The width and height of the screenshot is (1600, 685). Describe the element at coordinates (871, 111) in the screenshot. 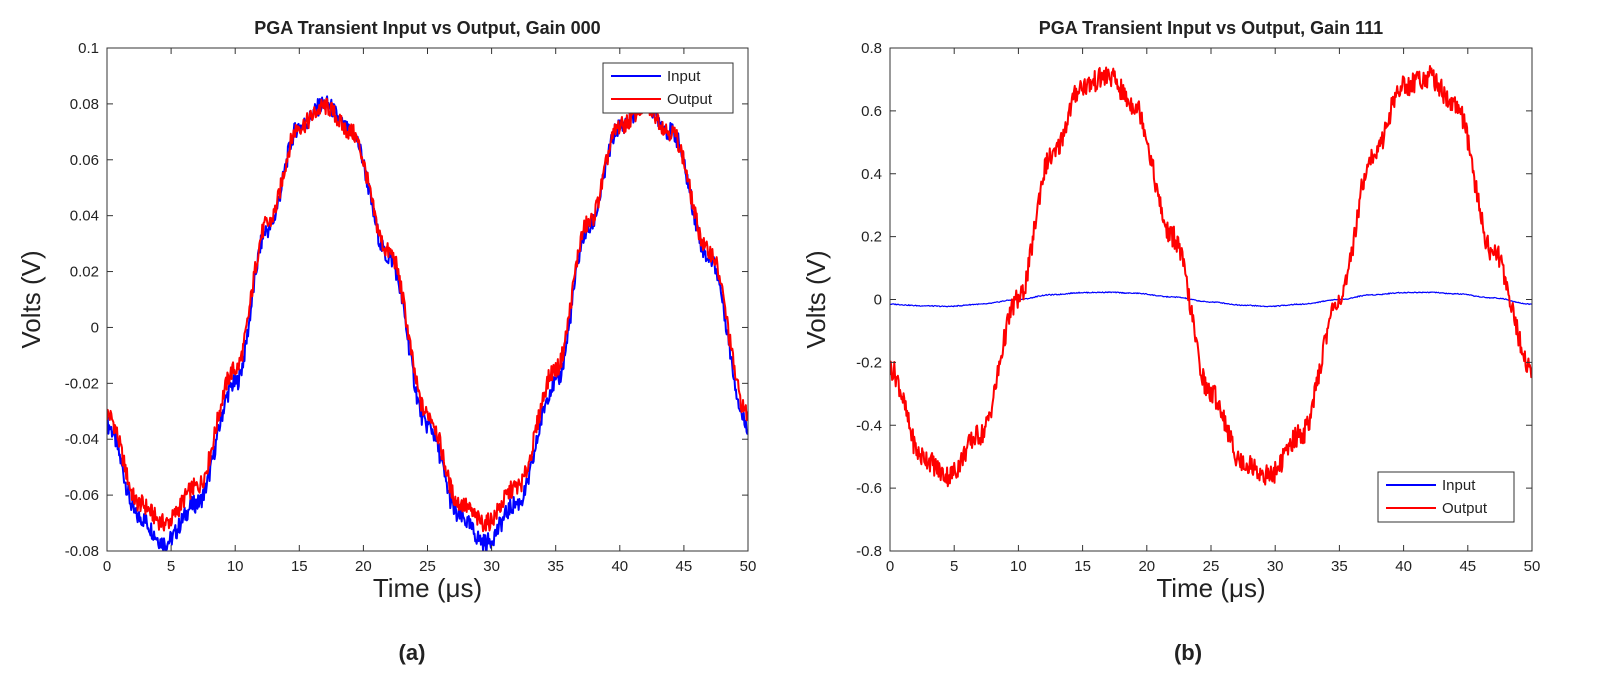

I see `y-tick-label: 0.6` at that location.